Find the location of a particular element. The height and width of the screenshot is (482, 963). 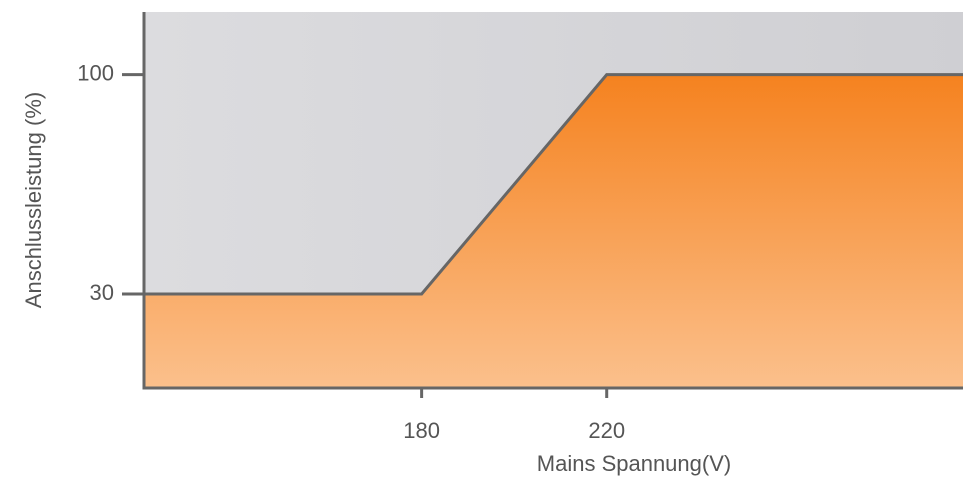

y-tick-label: 30 is located at coordinates (102, 292).